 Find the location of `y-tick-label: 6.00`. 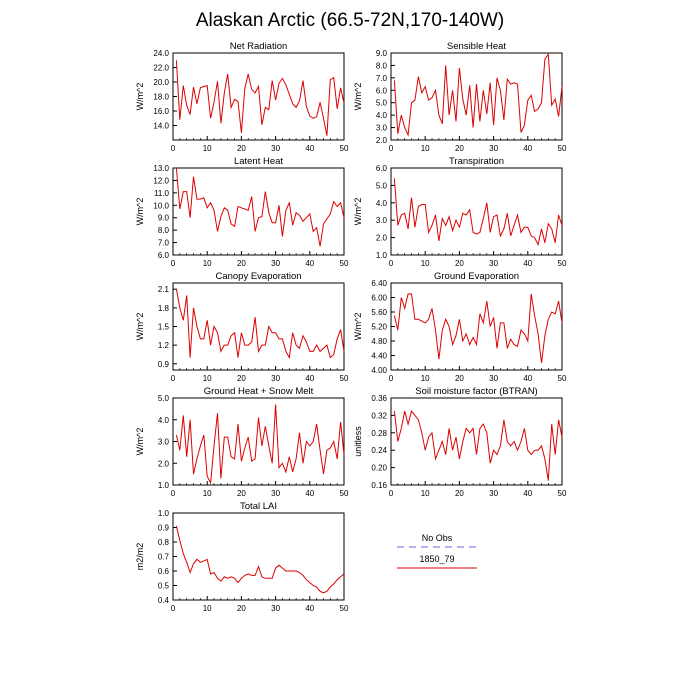

y-tick-label: 6.00 is located at coordinates (379, 298).